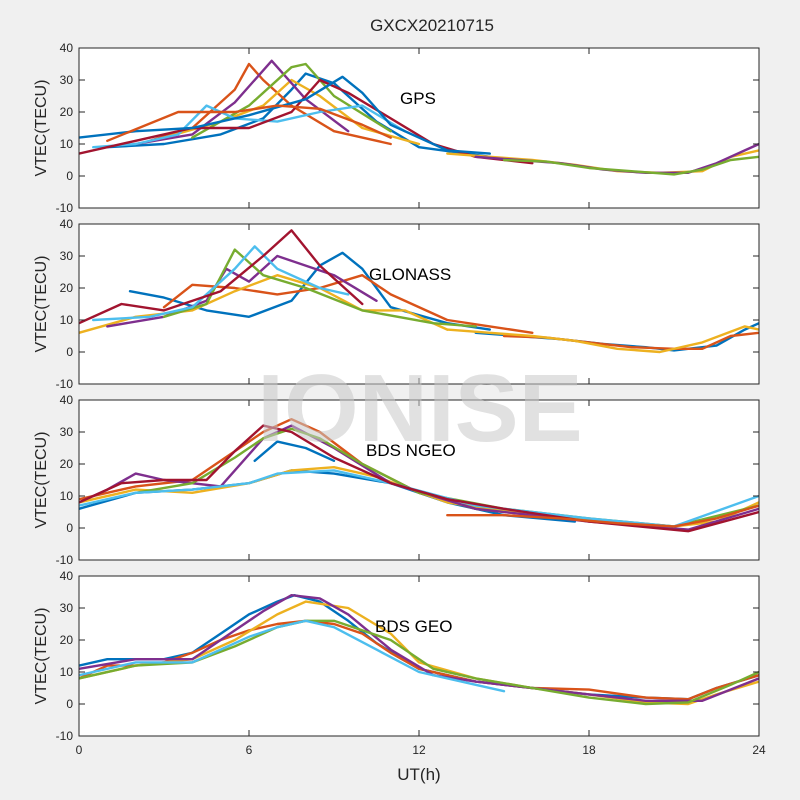 This screenshot has width=800, height=800. Describe the element at coordinates (419, 408) in the screenshot. I see `watermark: IONISE` at that location.